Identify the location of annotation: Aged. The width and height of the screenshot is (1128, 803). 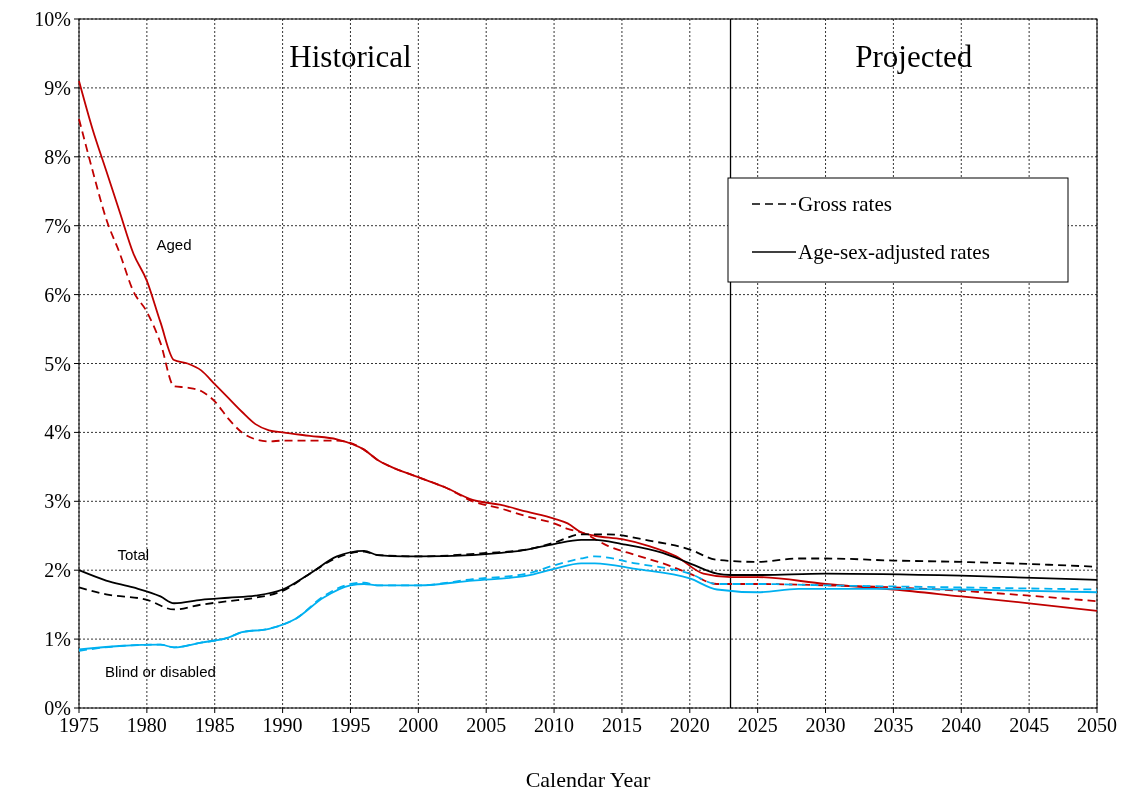
(174, 244).